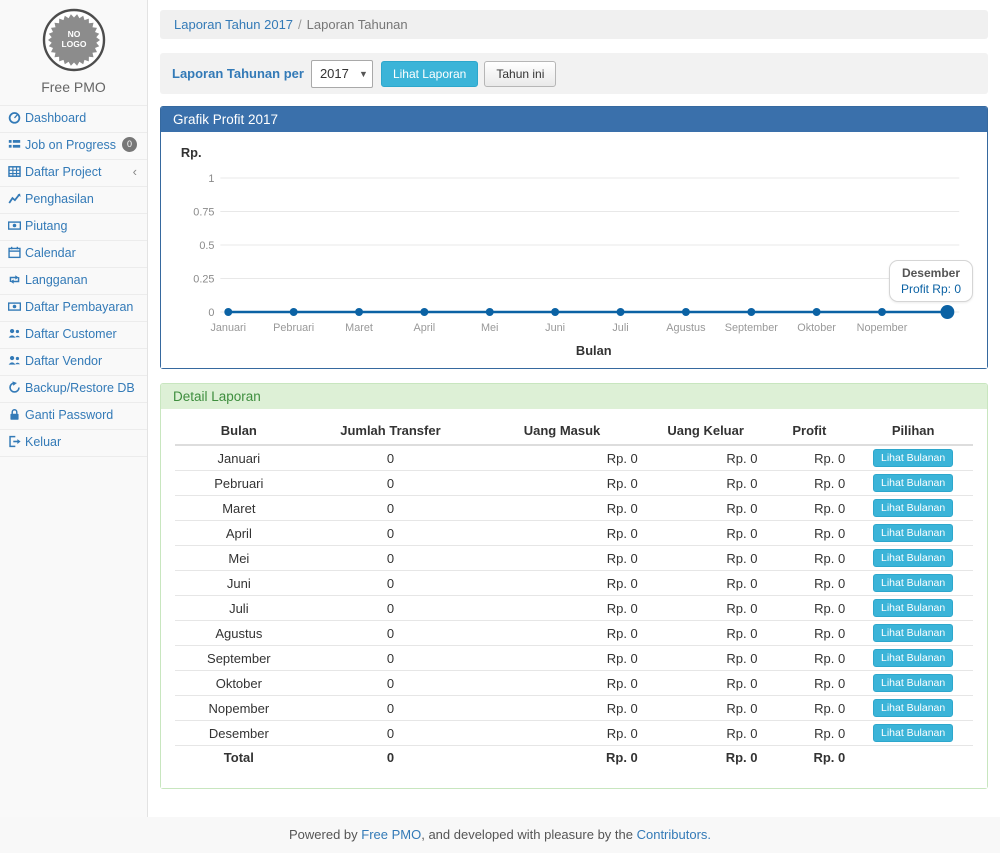  I want to click on lihat-laporan-button: Lihat Laporan, so click(429, 73).